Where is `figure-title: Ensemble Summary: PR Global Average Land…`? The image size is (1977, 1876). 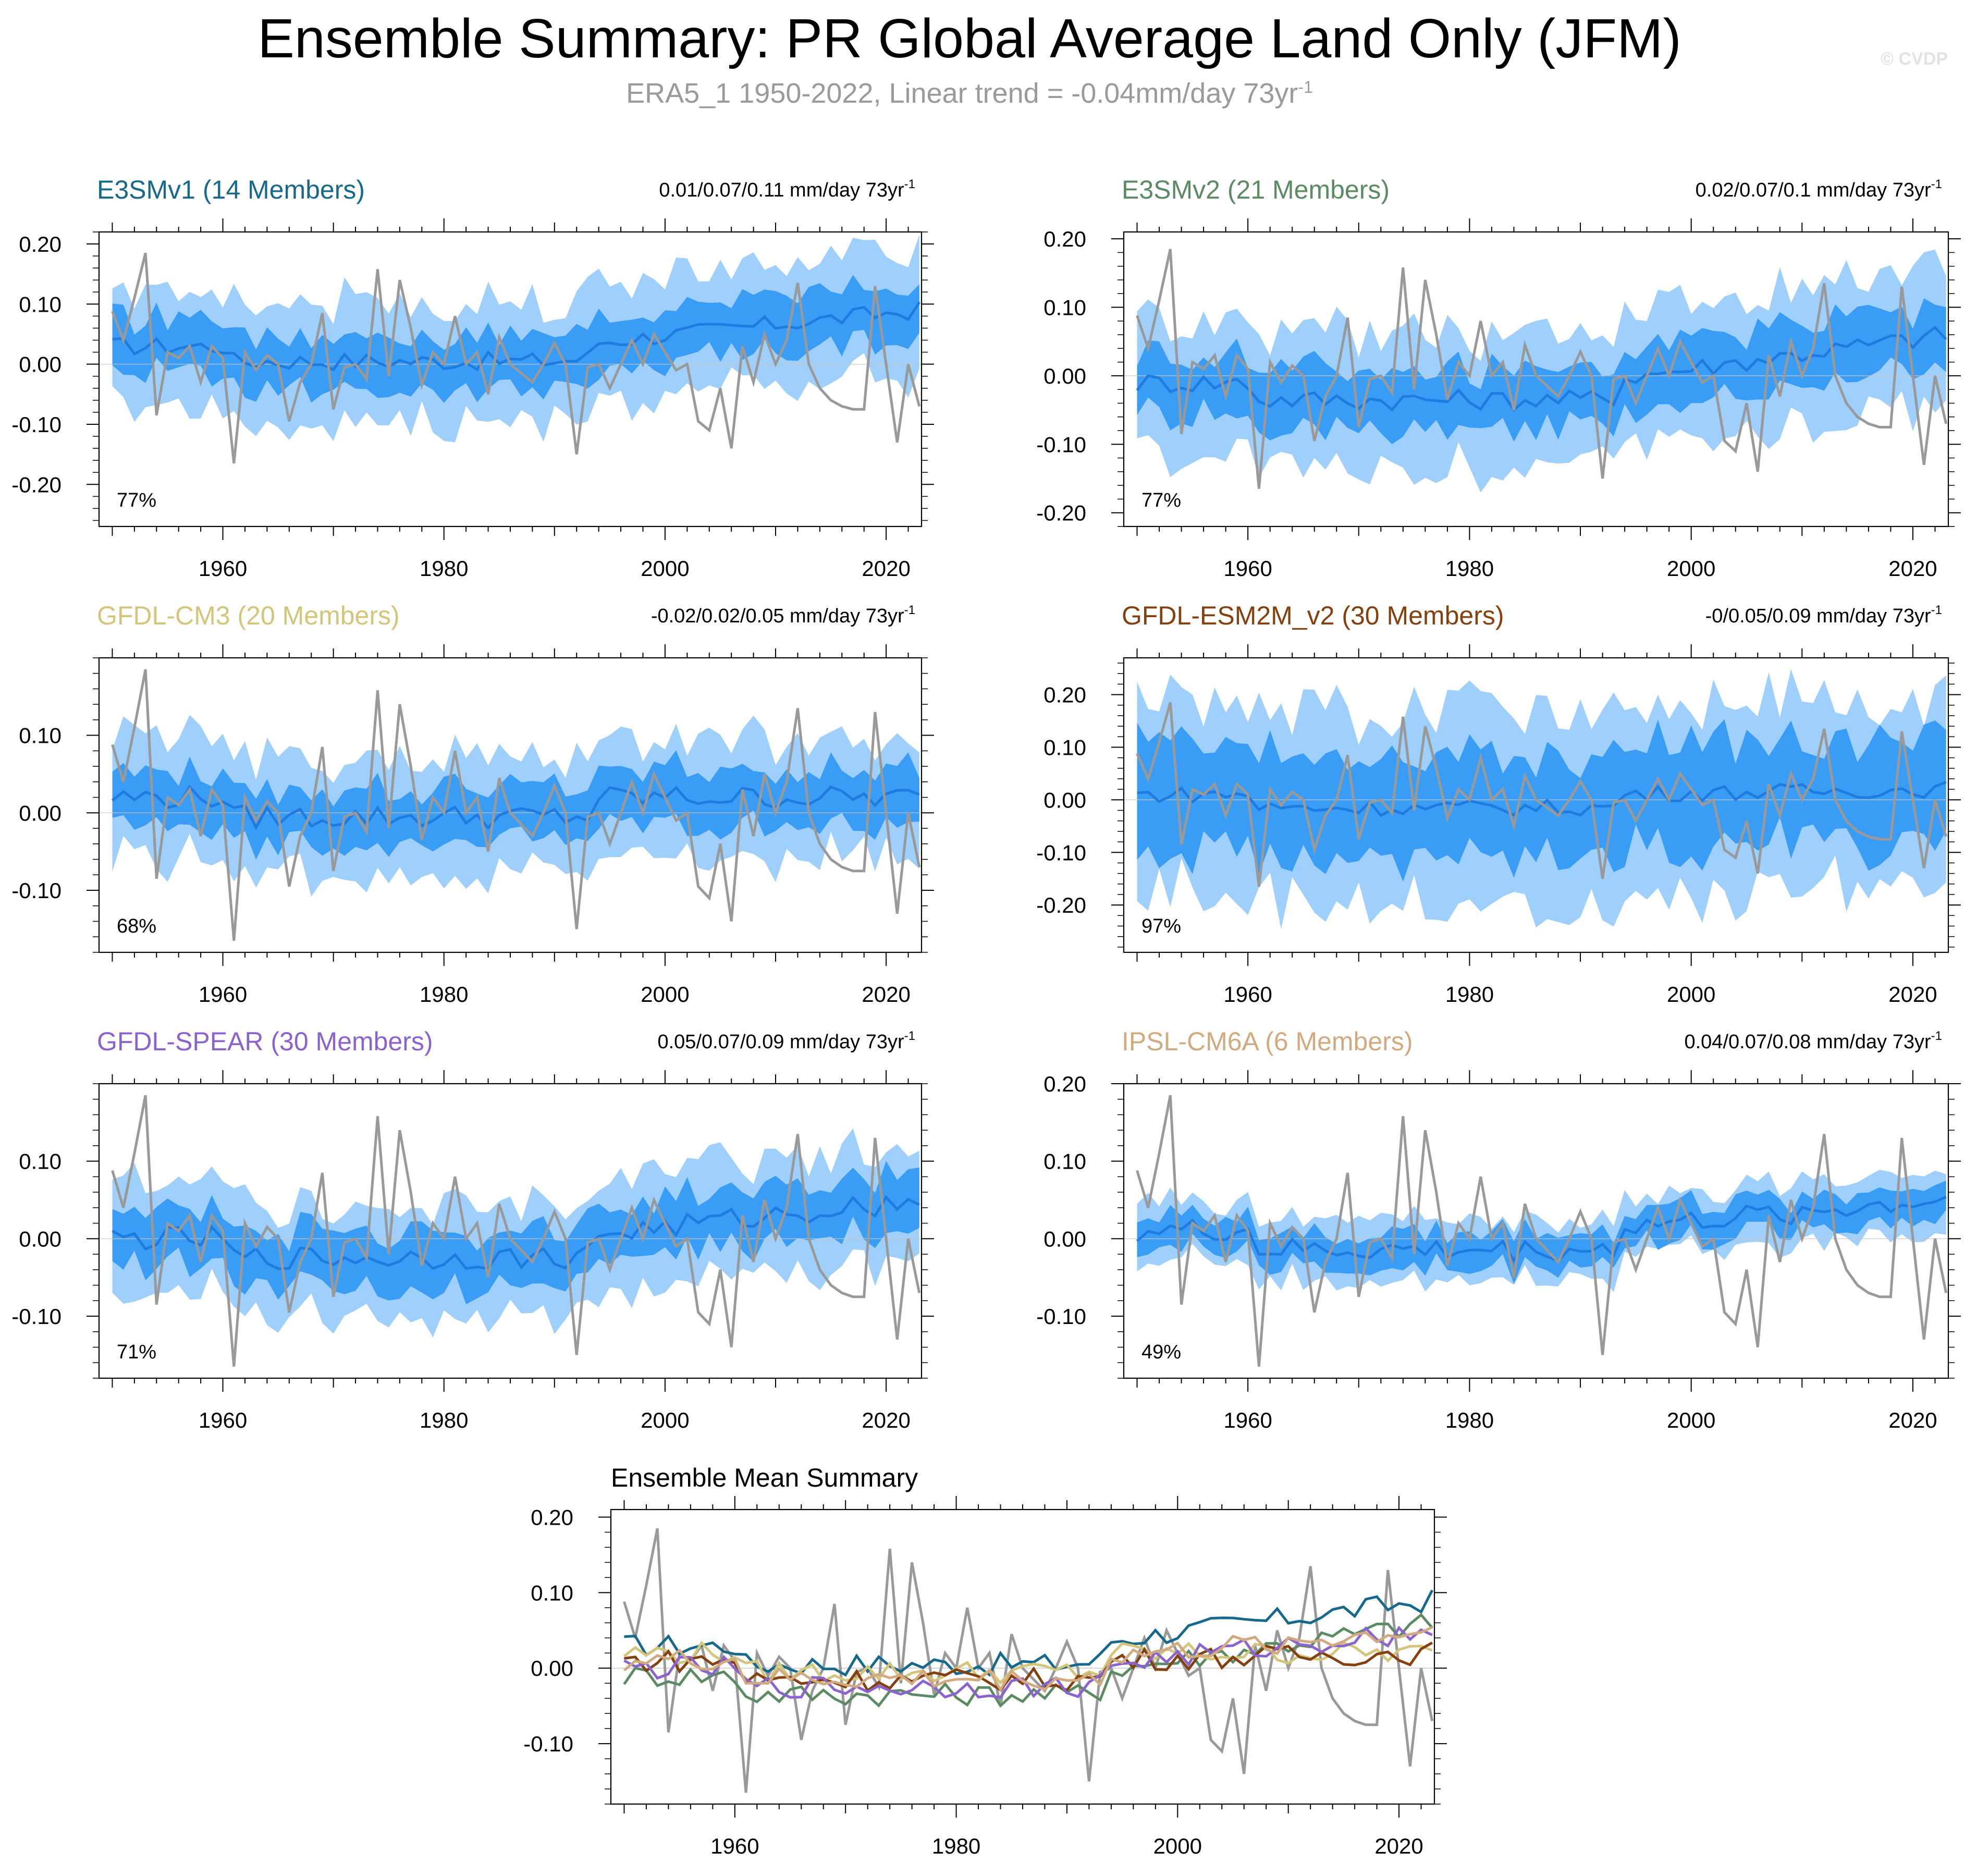
figure-title: Ensemble Summary: PR Global Average Land… is located at coordinates (969, 38).